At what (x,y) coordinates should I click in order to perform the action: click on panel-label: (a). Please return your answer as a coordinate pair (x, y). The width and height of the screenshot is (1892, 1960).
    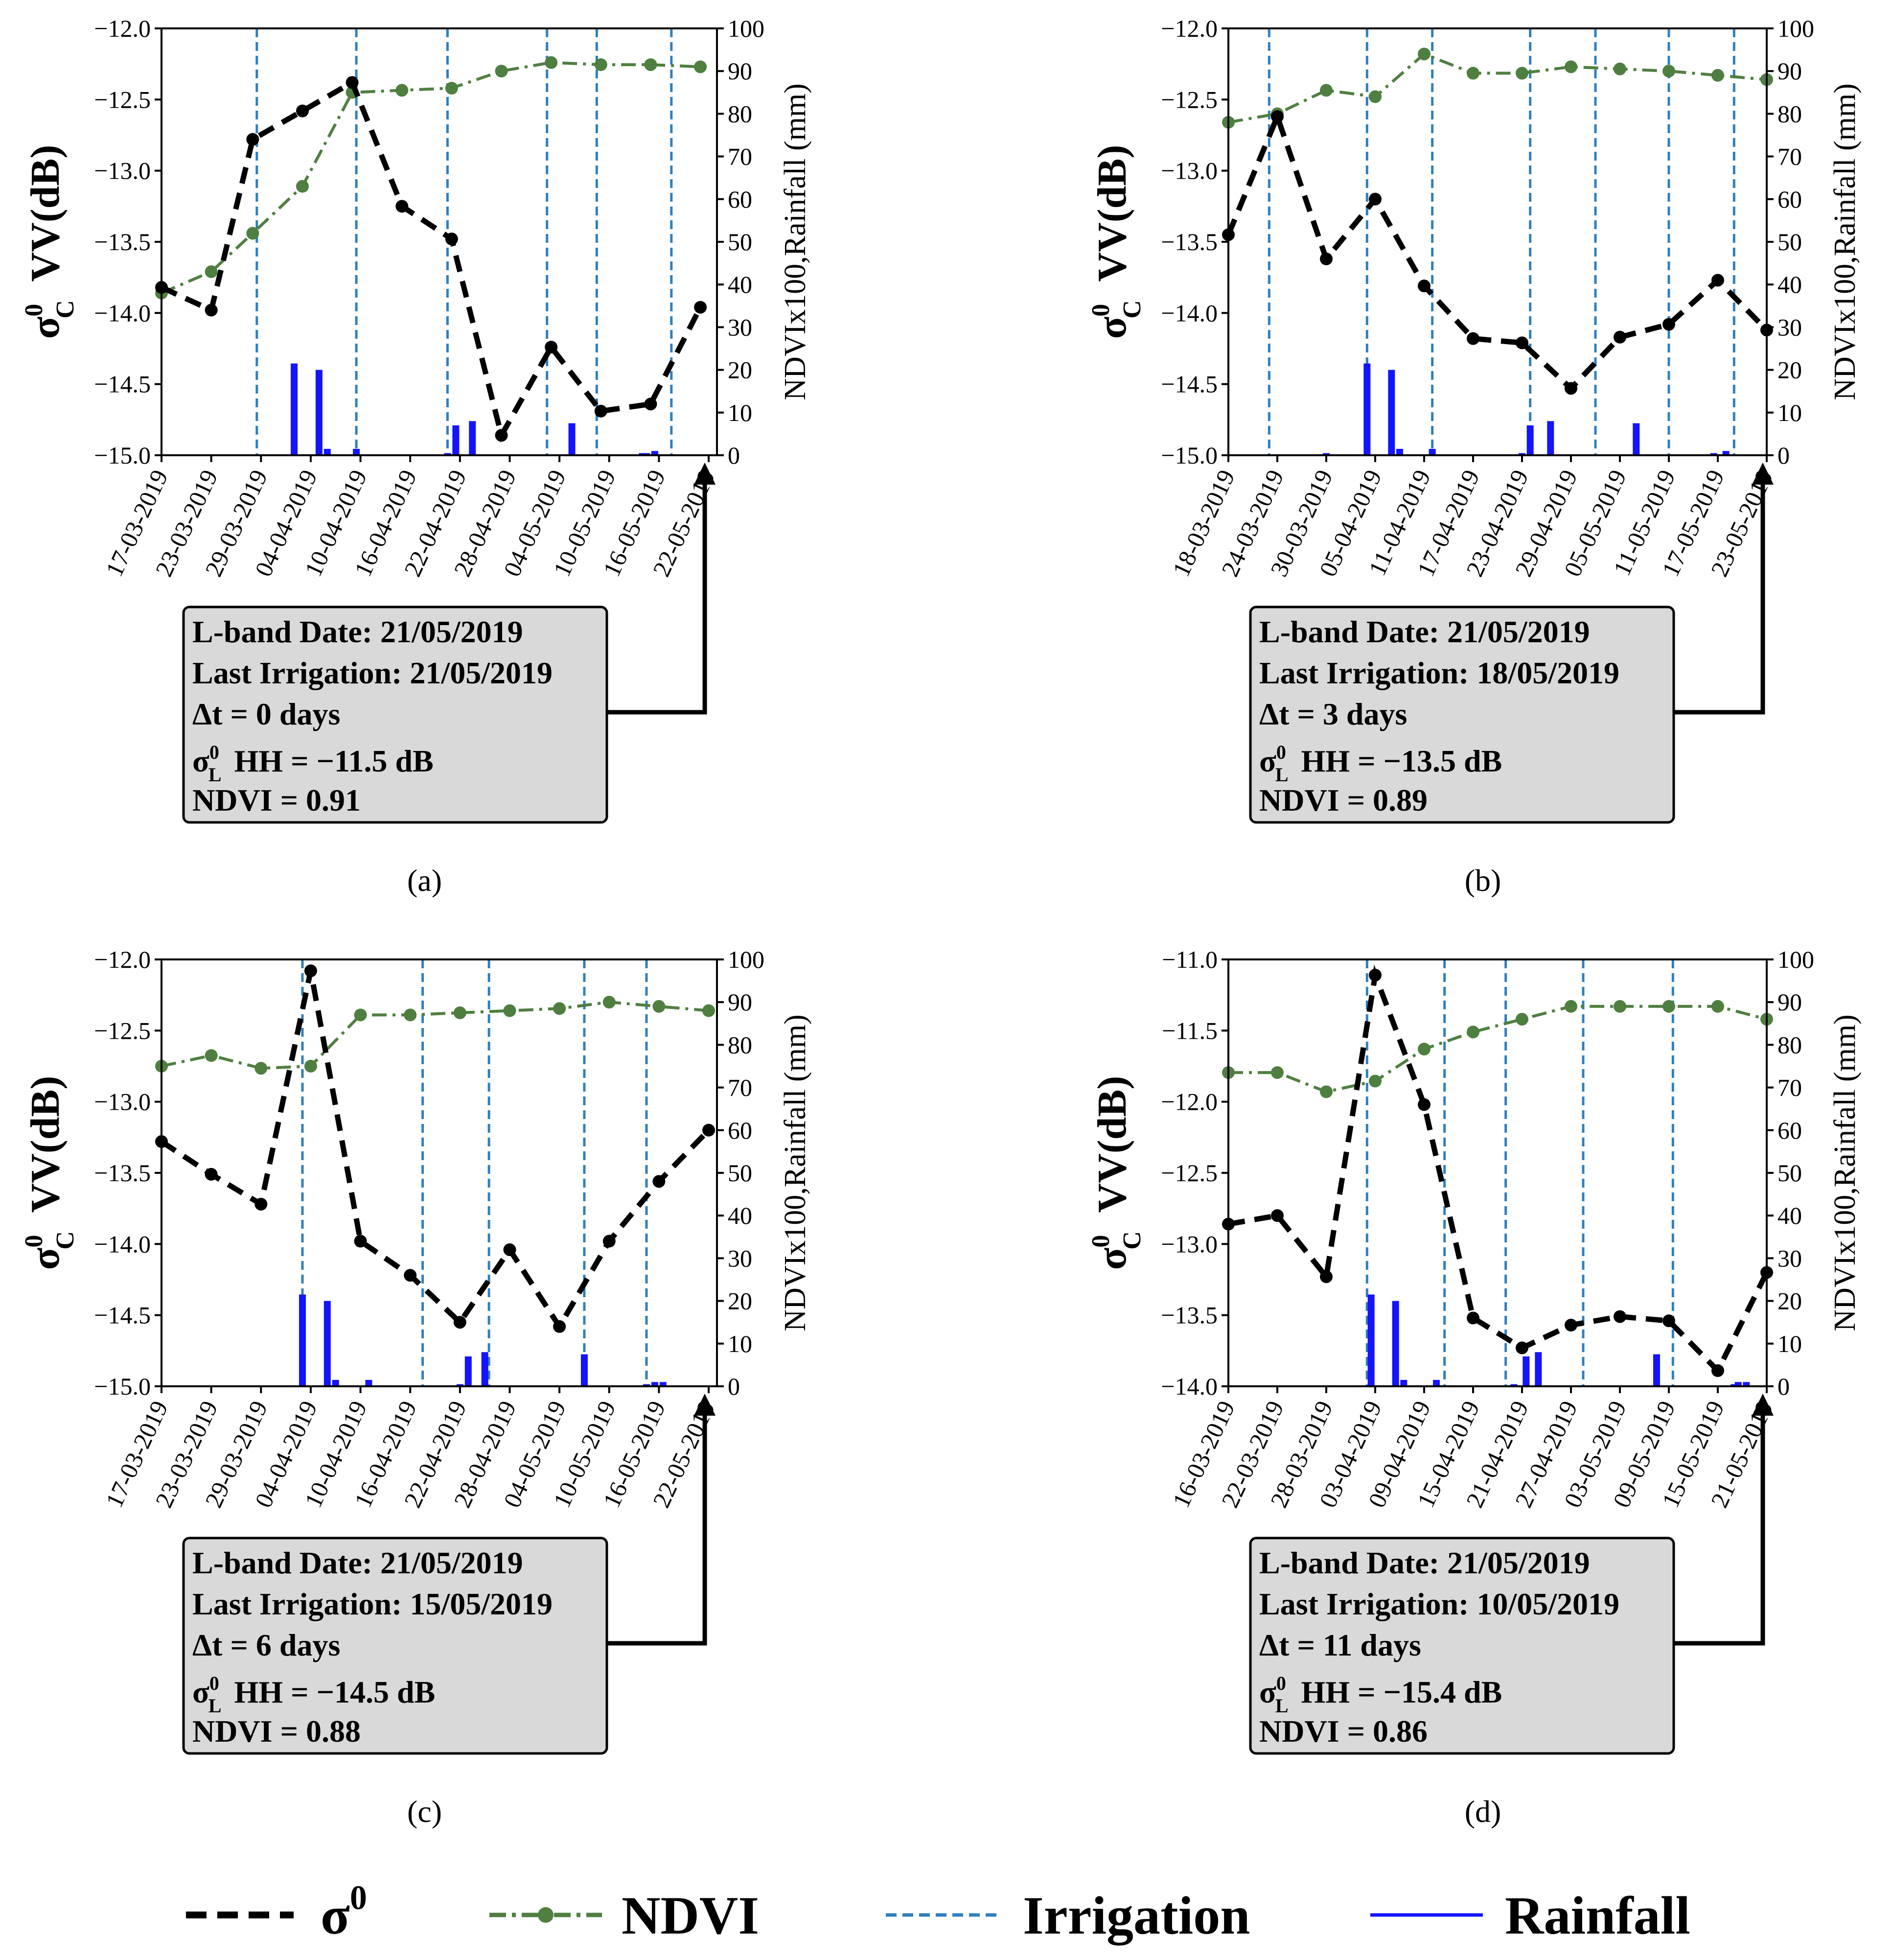
    Looking at the image, I should click on (424, 880).